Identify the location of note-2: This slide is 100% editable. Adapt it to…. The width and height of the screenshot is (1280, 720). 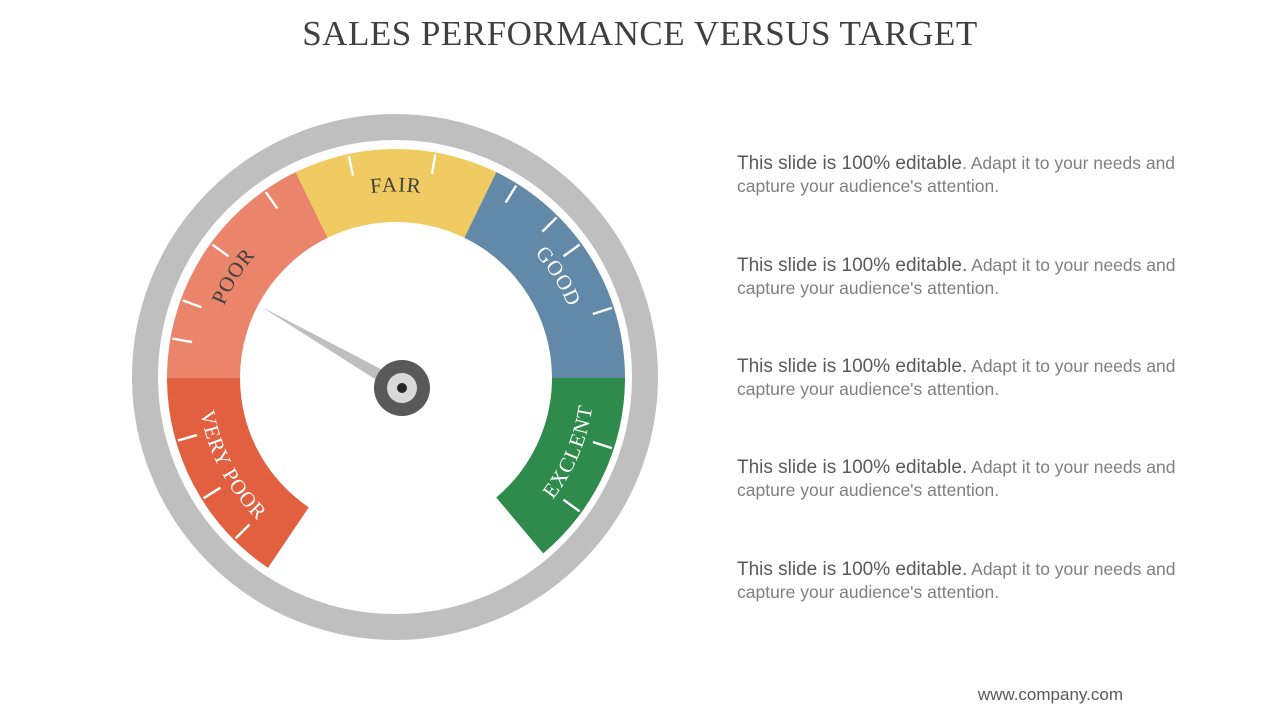
(972, 277).